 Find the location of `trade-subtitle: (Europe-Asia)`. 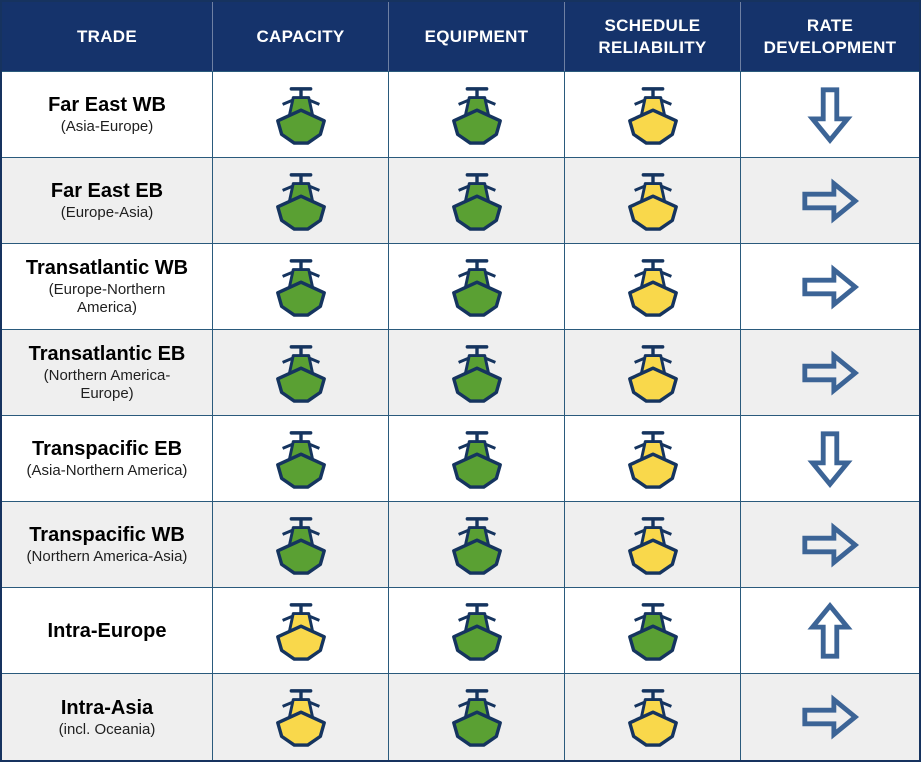

trade-subtitle: (Europe-Asia) is located at coordinates (107, 212).